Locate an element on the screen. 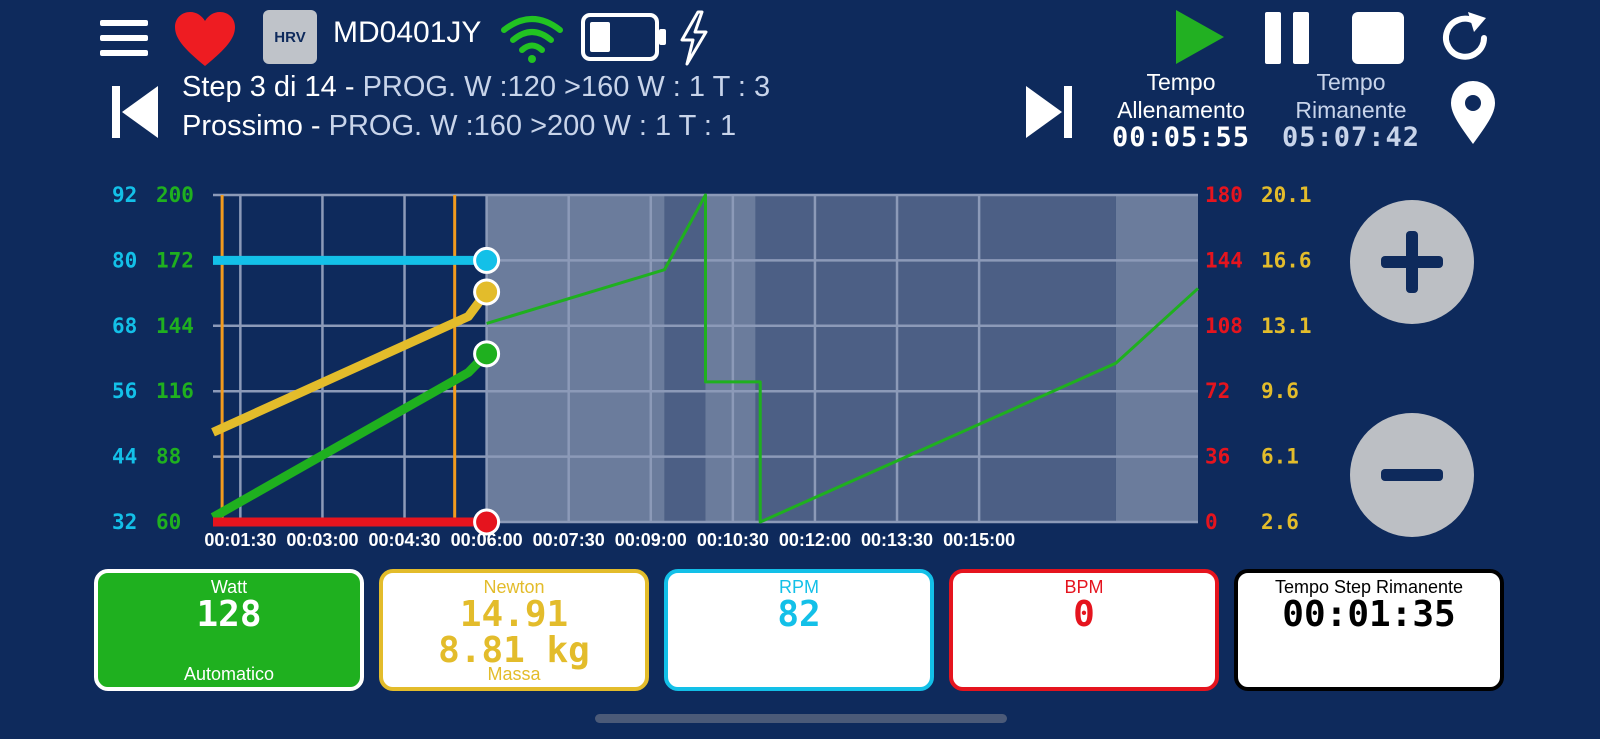 The image size is (1600, 739). training-time-label-2: Allenamento is located at coordinates (1181, 110).